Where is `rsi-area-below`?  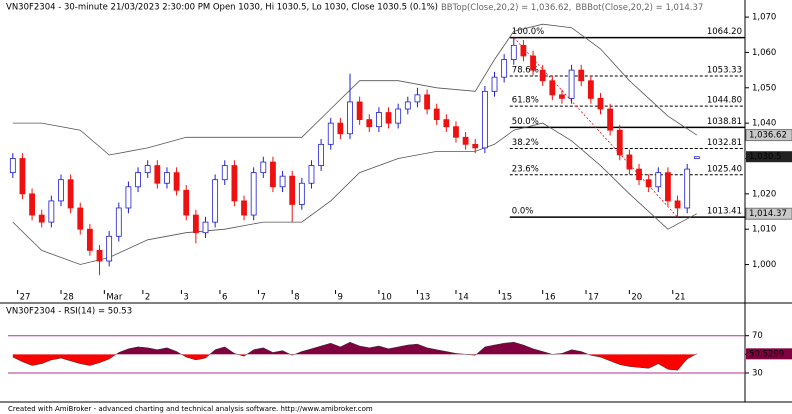
rsi-area-below is located at coordinates (354, 362).